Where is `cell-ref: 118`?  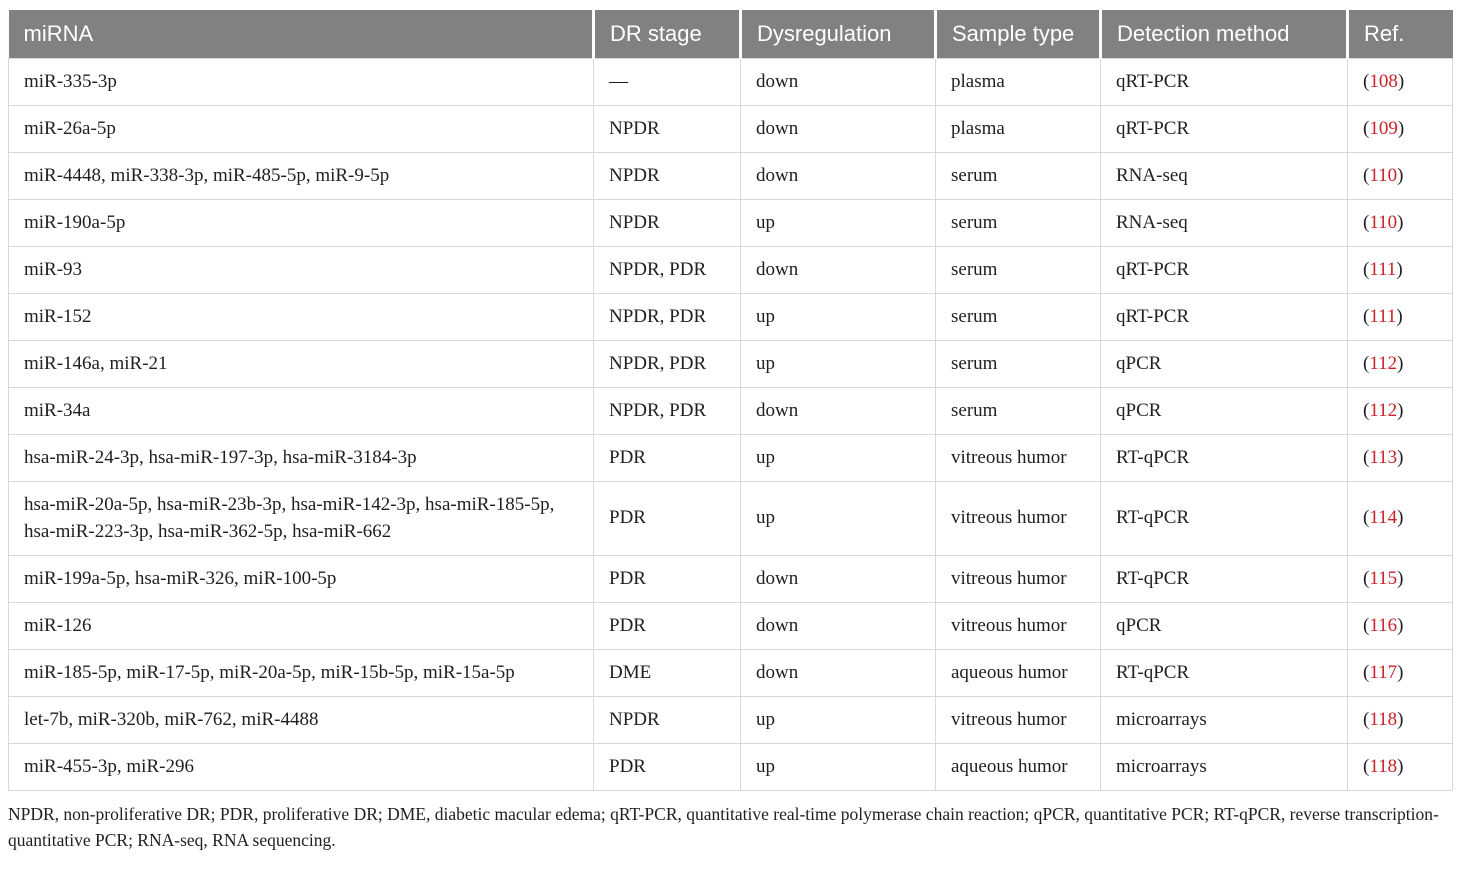
cell-ref: 118 is located at coordinates (1400, 719).